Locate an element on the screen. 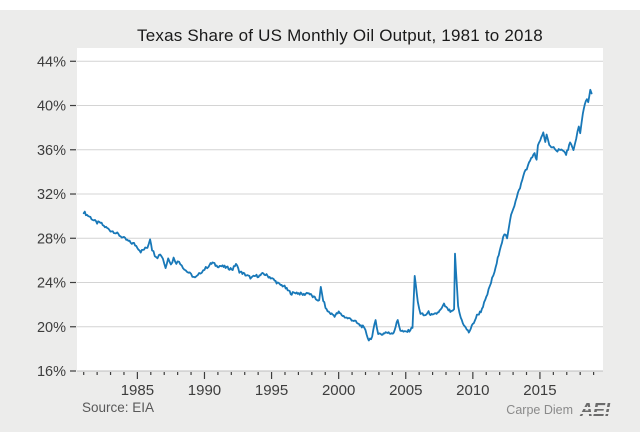 The height and width of the screenshot is (438, 640). x-tick-label: 2010 is located at coordinates (472, 390).